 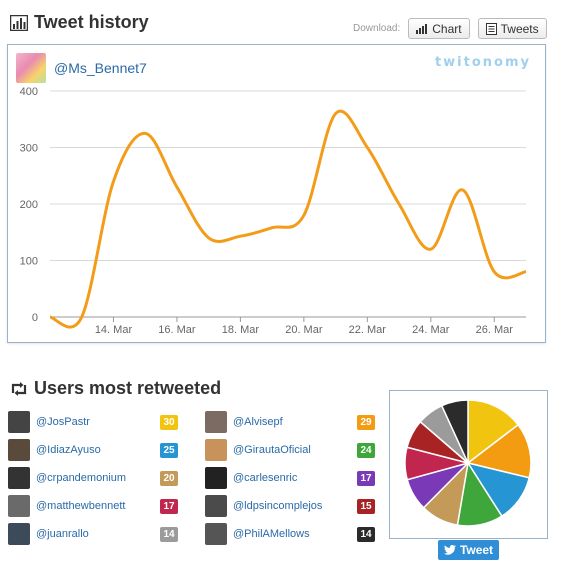 I want to click on list-item: @juanrallo 14, so click(x=93, y=534).